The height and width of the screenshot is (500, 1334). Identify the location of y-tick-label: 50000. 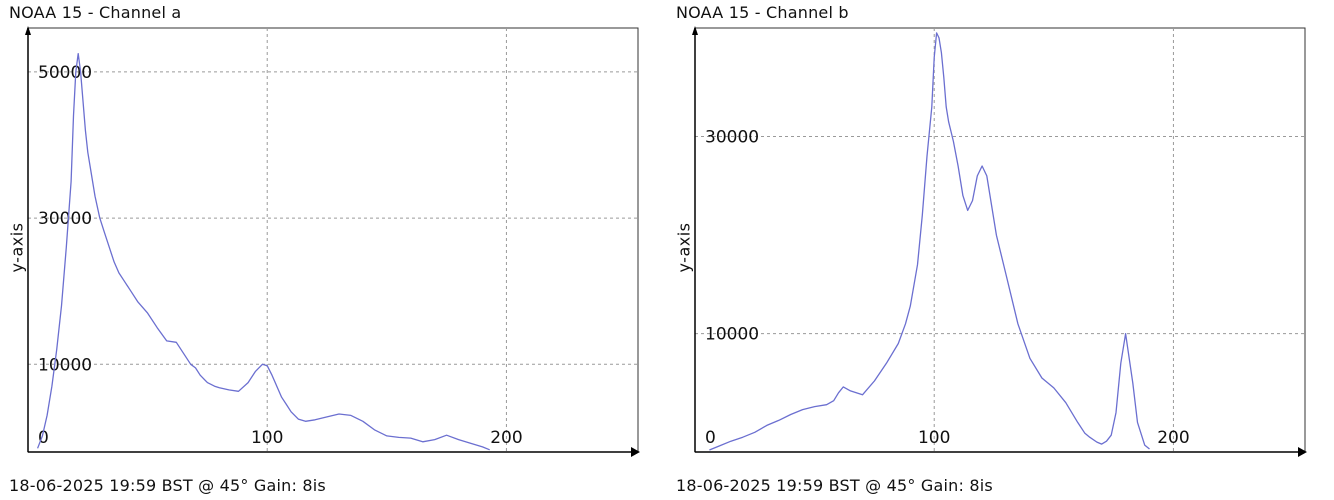
(65, 73).